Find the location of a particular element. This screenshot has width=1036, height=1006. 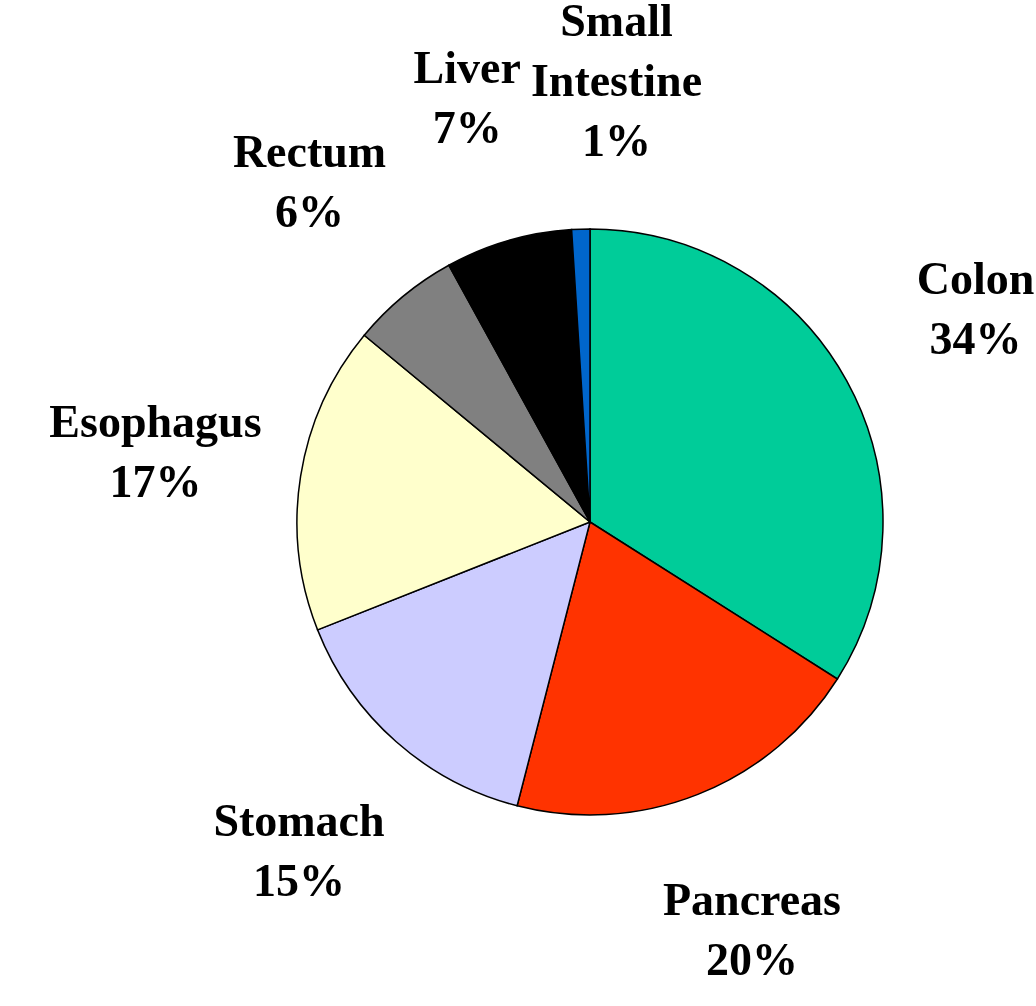

data-label: 15% is located at coordinates (299, 881).